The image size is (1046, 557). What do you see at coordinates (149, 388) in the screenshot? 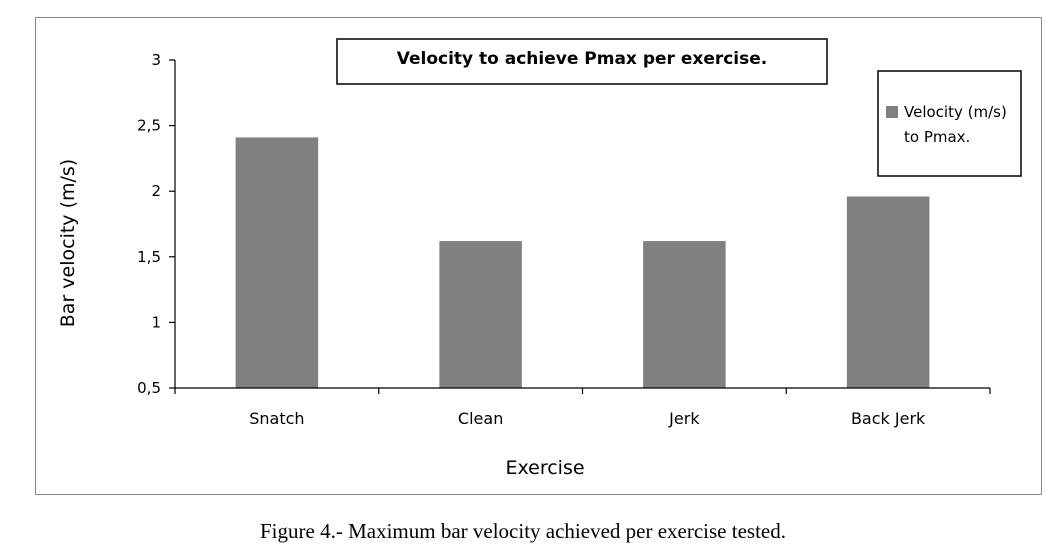
I see `y-tick-label: 0,5` at bounding box center [149, 388].